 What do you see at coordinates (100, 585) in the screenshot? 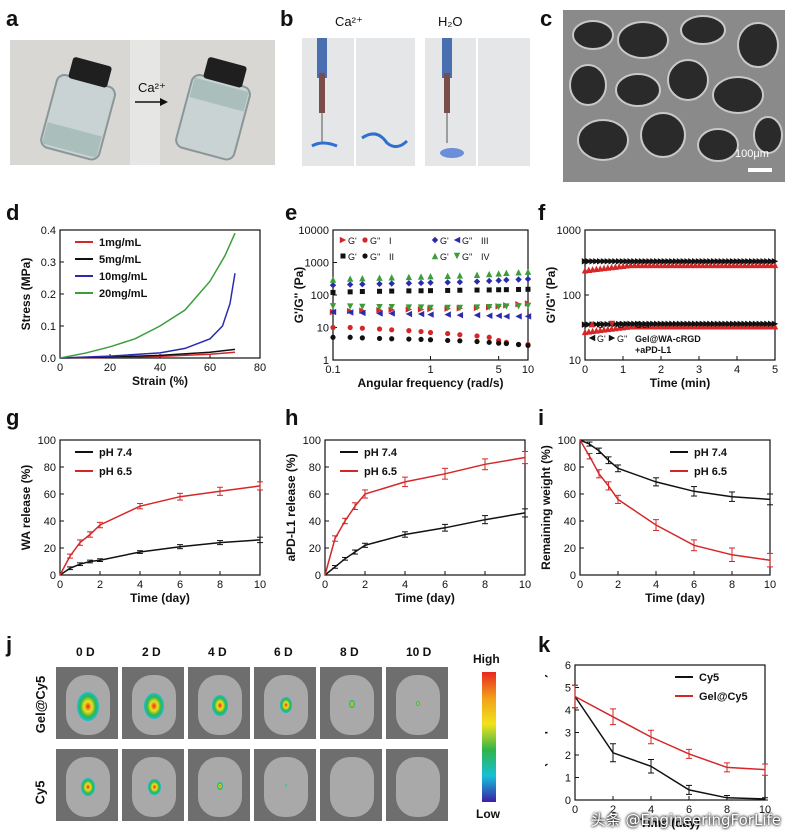
I see `x-tick-label: 2` at bounding box center [100, 585].